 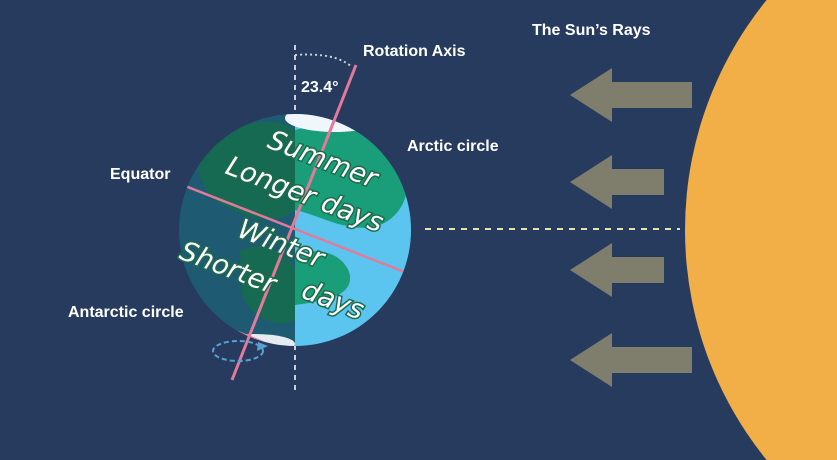 What do you see at coordinates (591, 30) in the screenshot?
I see `sun-rays-label: The Sun’s Rays` at bounding box center [591, 30].